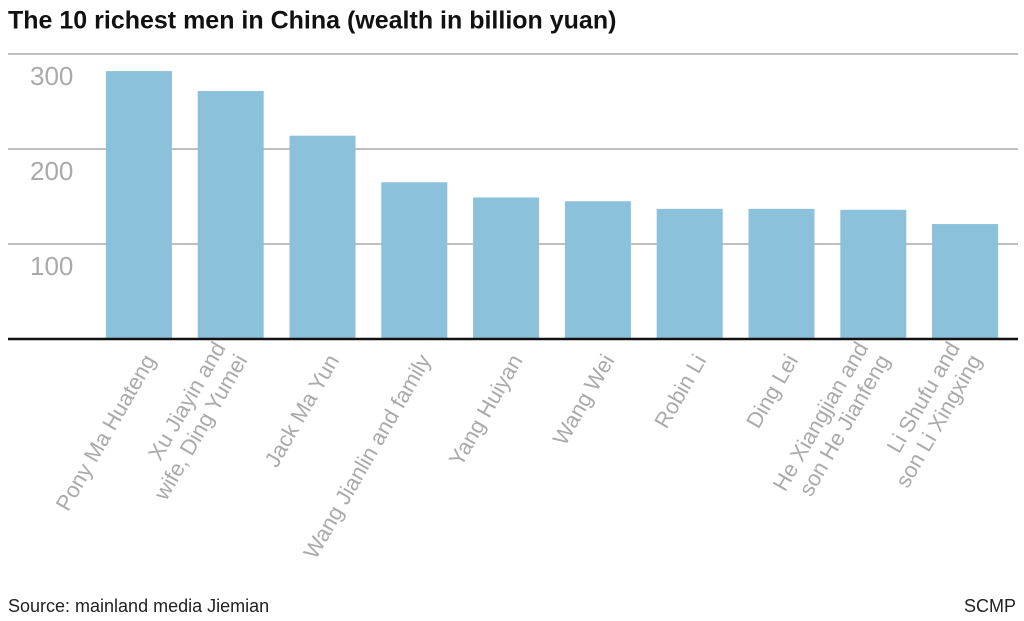  I want to click on x-tick-label: Pony Ma Huateng, so click(106, 432).